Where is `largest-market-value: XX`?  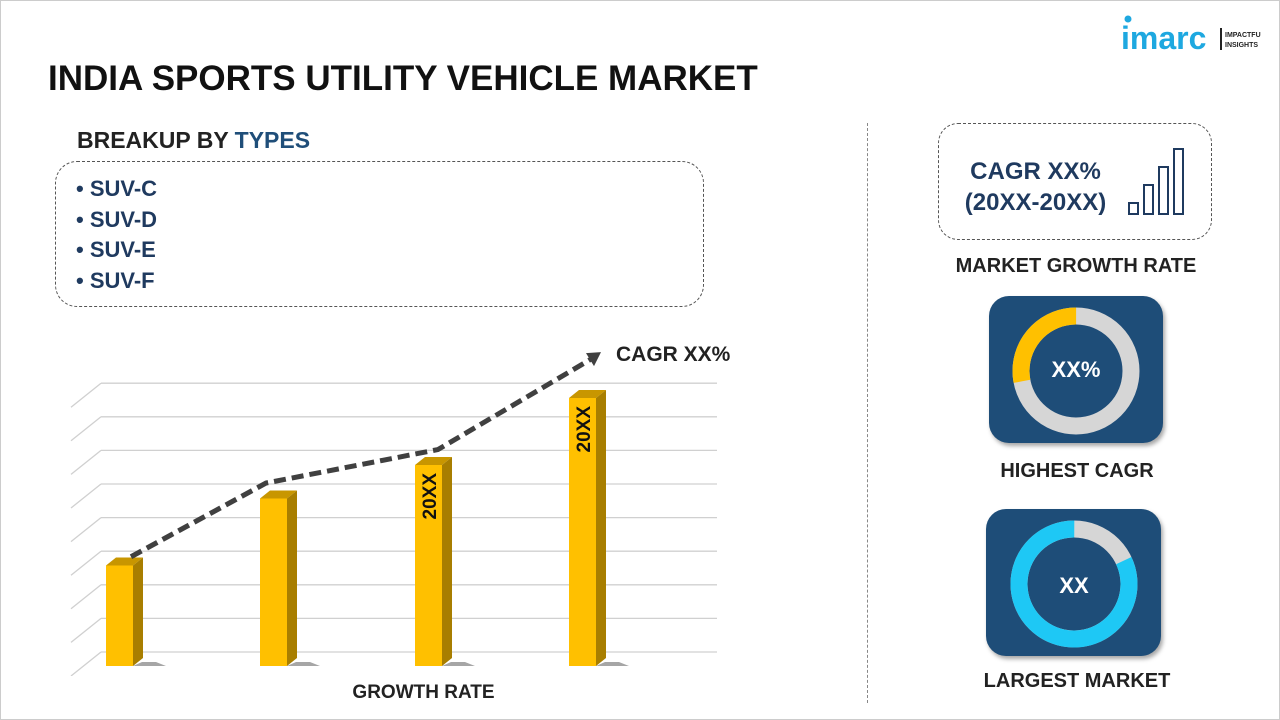
largest-market-value: XX is located at coordinates (1074, 585).